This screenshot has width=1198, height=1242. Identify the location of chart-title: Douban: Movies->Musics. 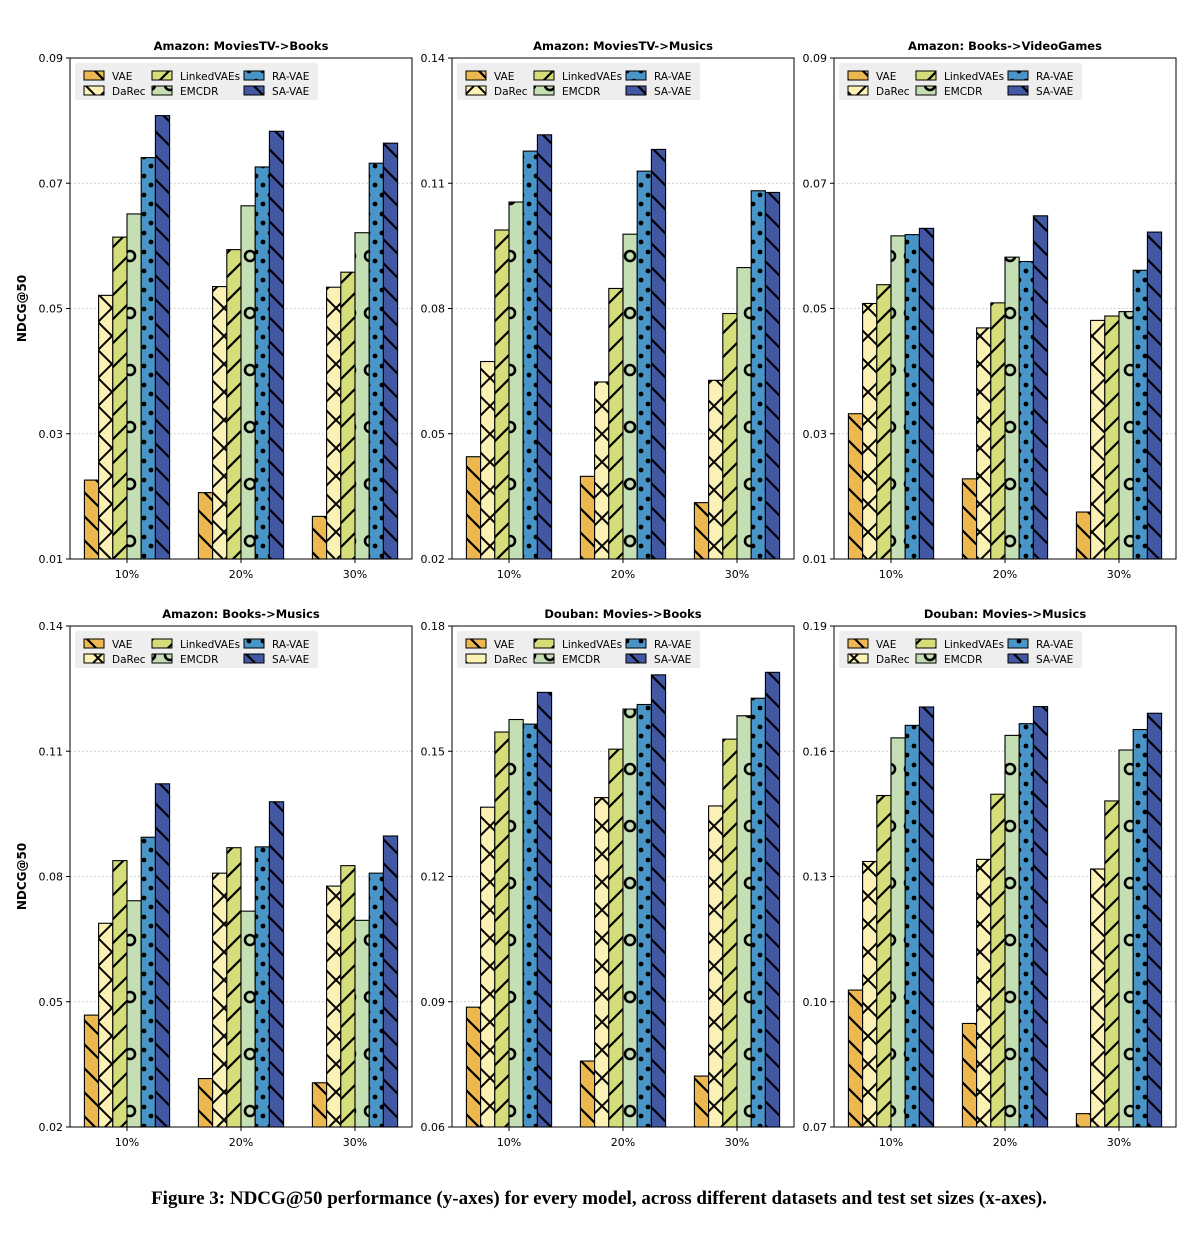
(1005, 614).